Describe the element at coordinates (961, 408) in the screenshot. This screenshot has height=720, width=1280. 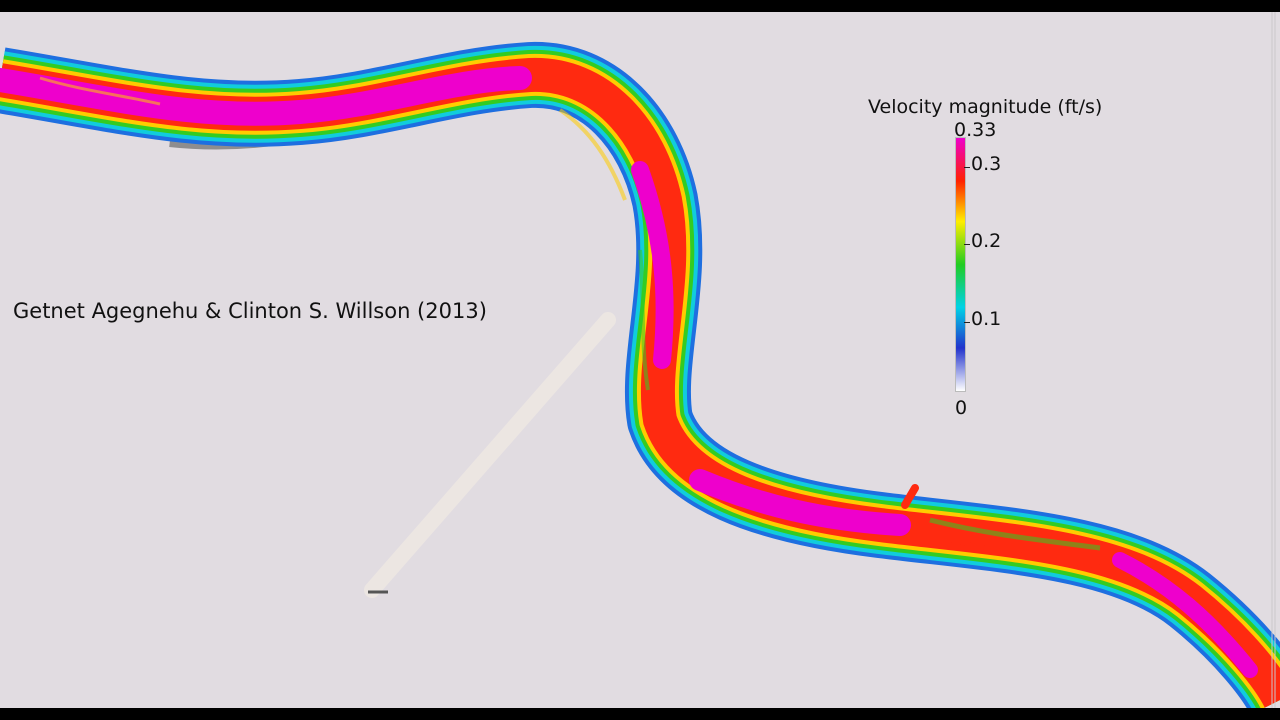
I see `legend-min-label: 0` at that location.